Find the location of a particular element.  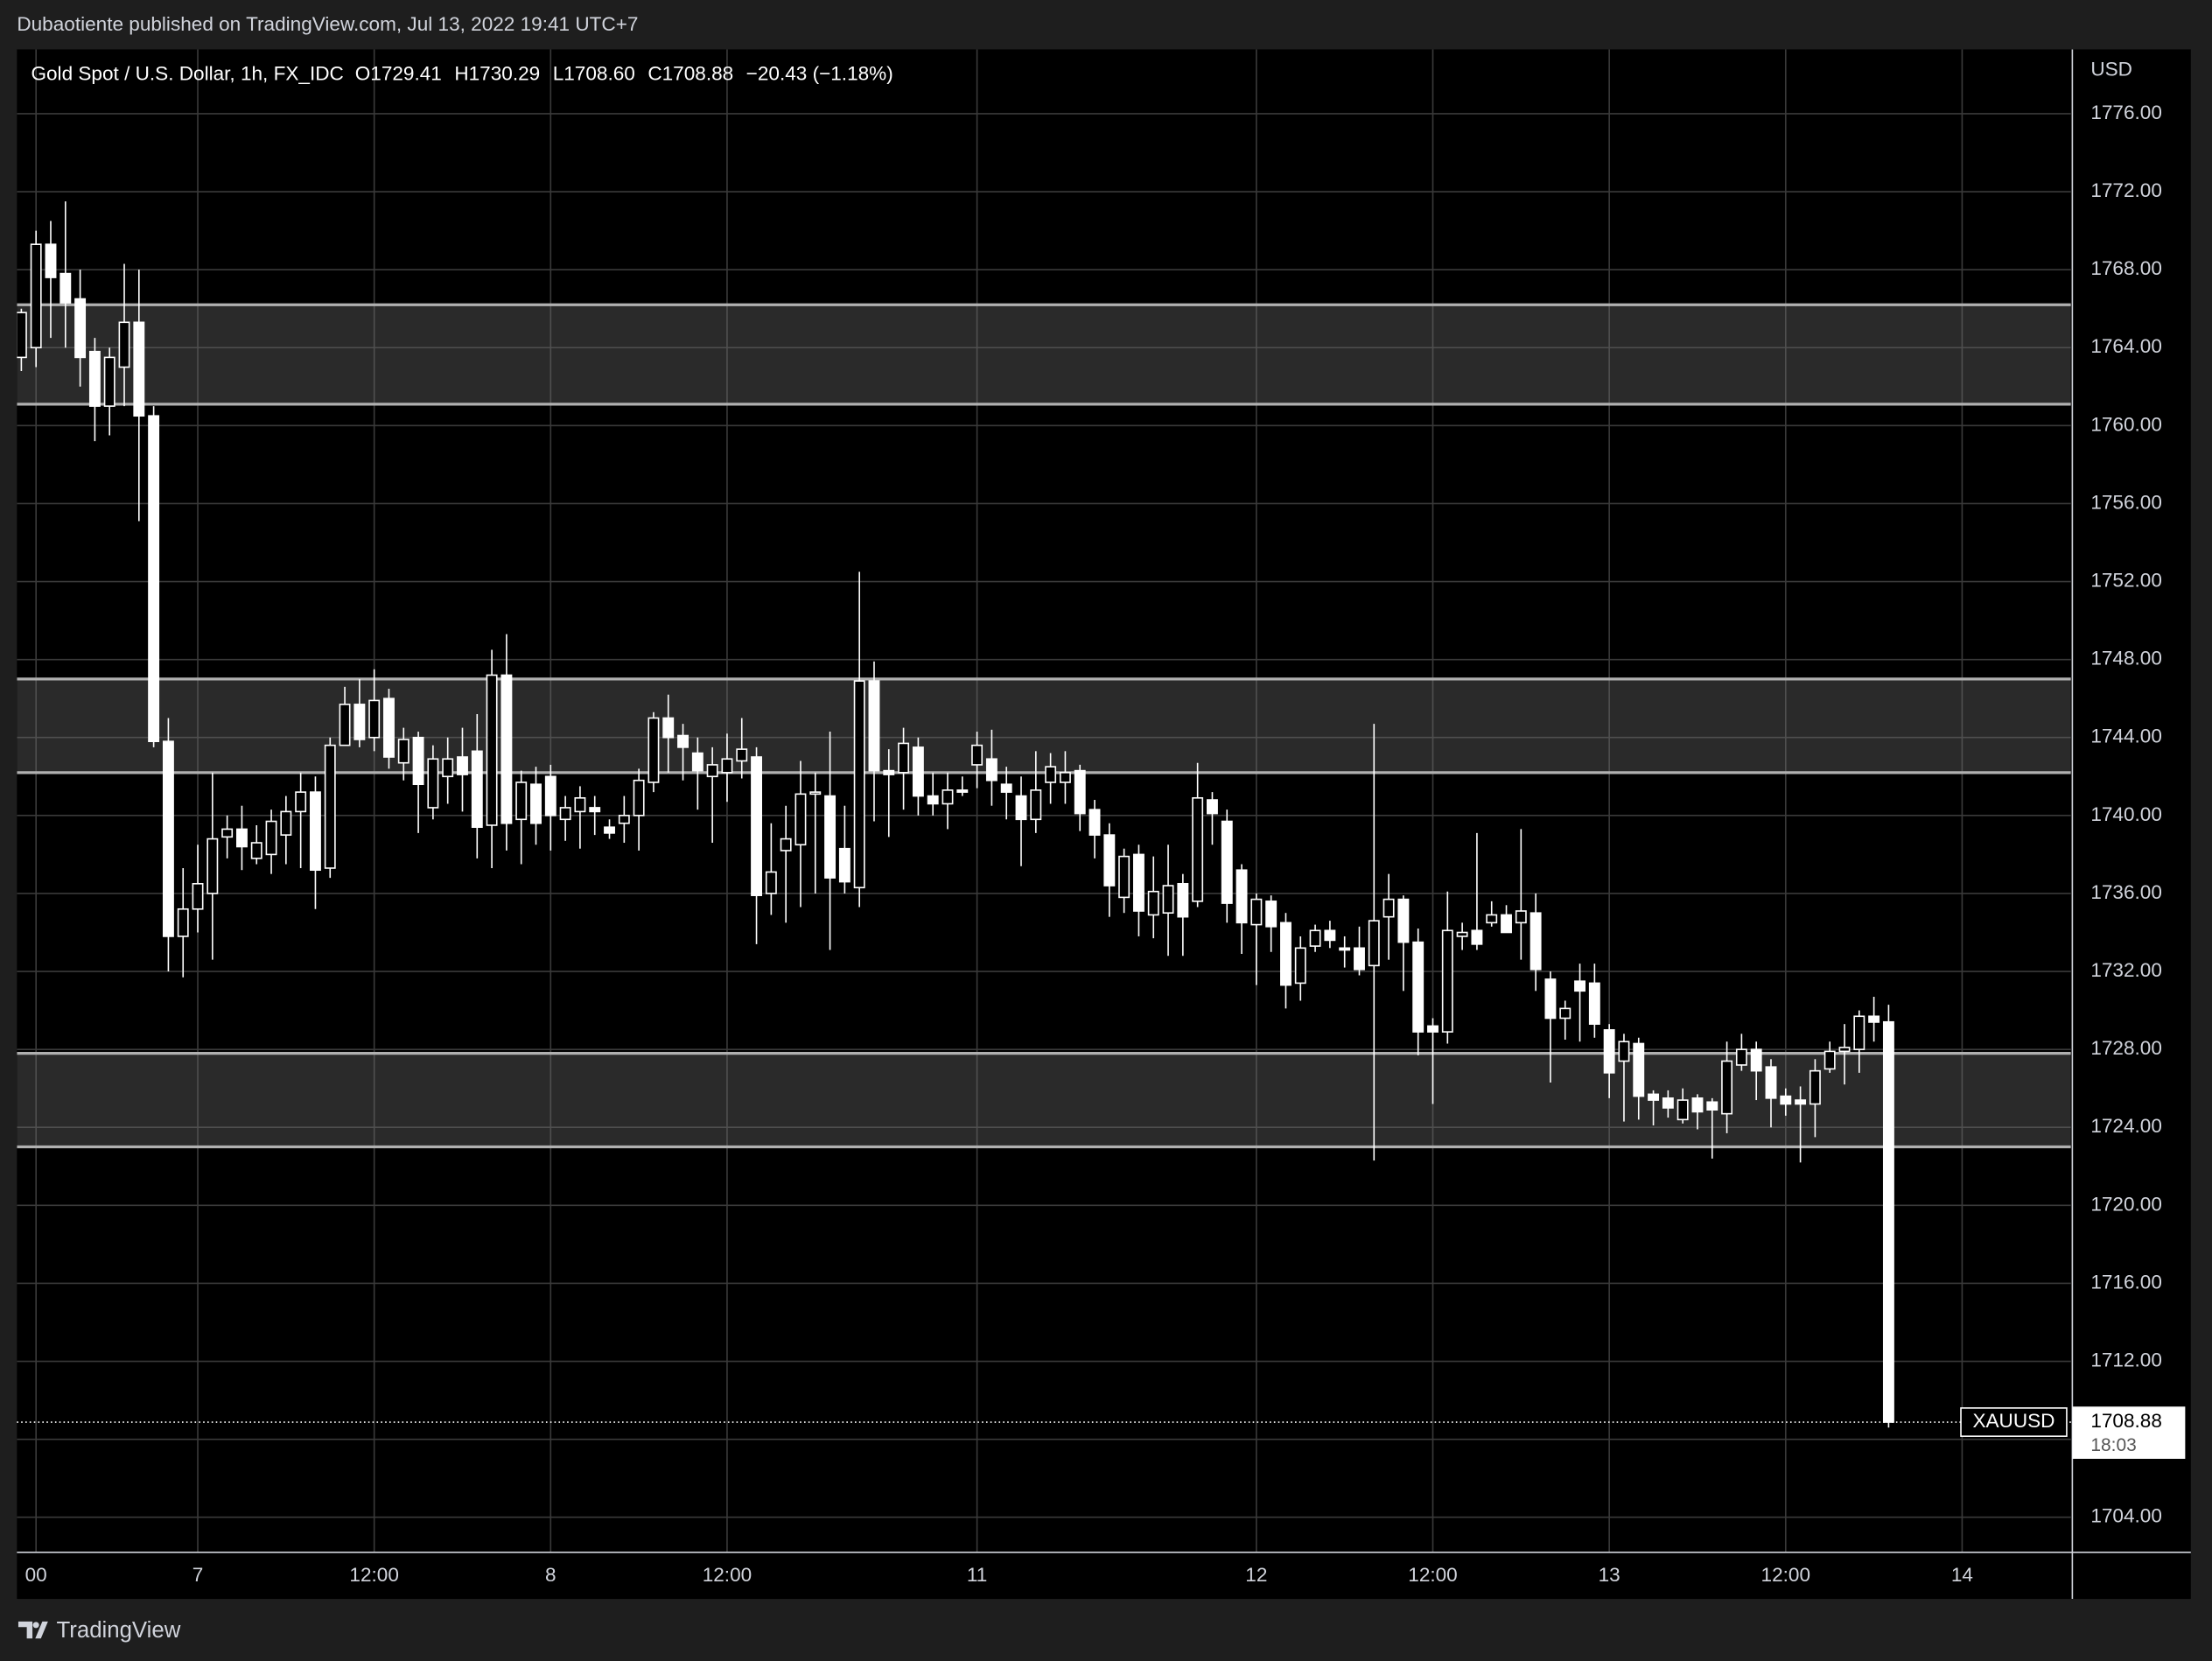

x-tick-label: 00 is located at coordinates (36, 1575).